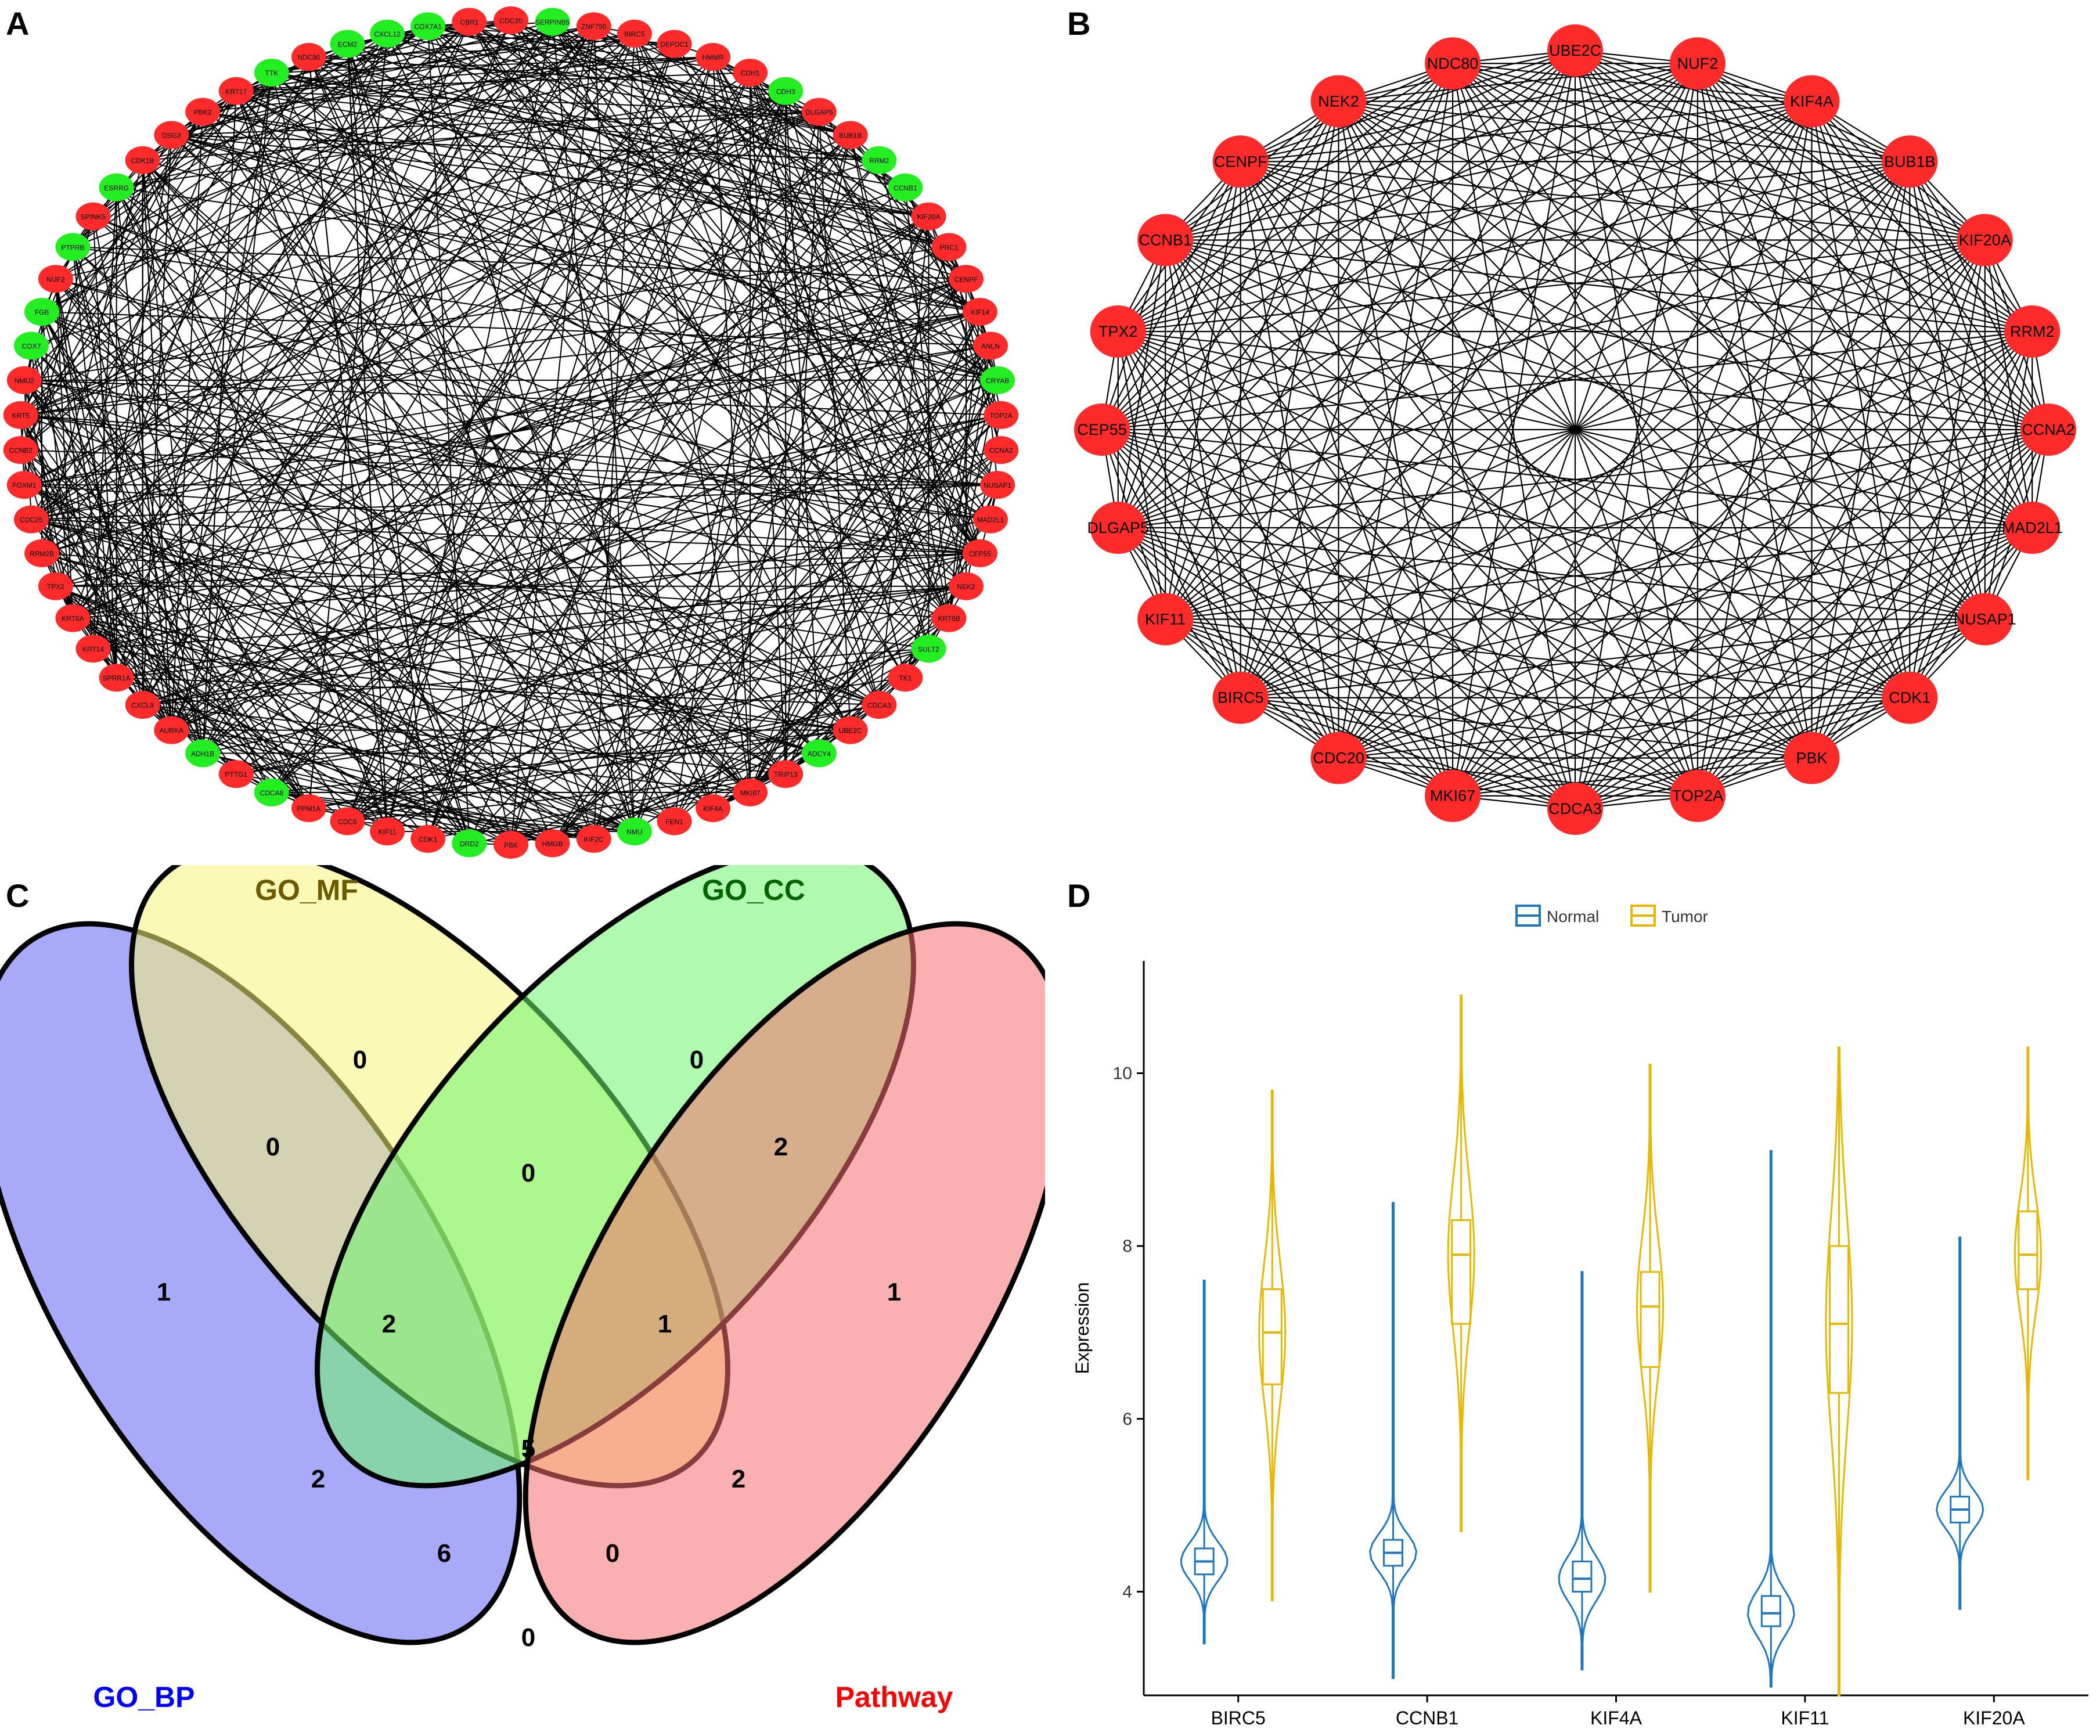 This screenshot has width=2100, height=1736. Describe the element at coordinates (665, 1324) in the screenshot. I see `venn-count-mf-cc-pw: 1` at that location.